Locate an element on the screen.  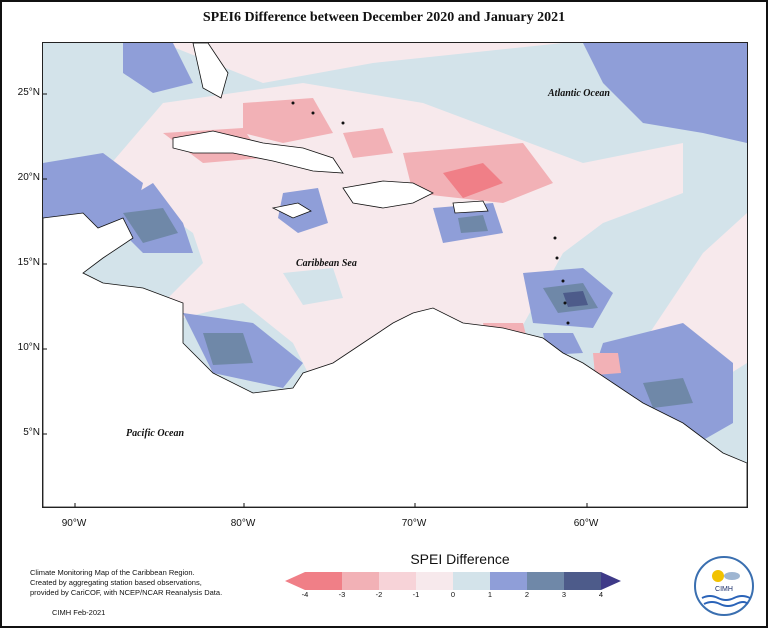
lon-label-70: 70°W is located at coordinates (414, 523).